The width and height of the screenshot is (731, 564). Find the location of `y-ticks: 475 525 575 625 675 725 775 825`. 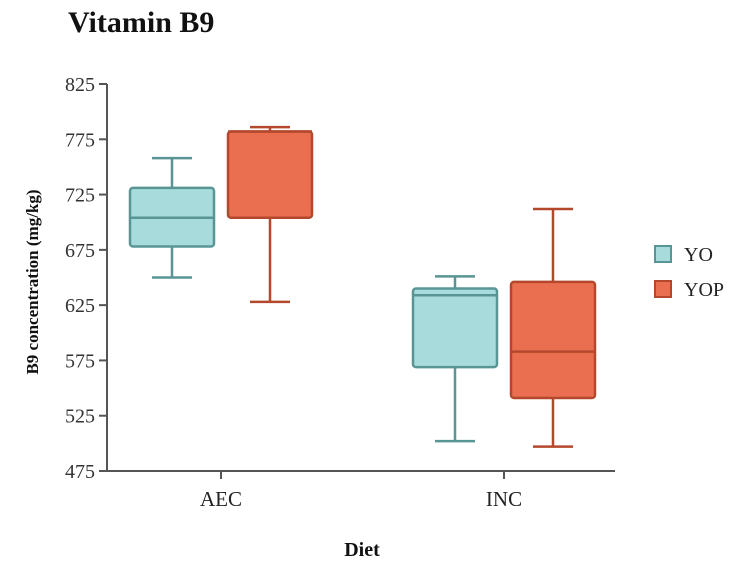

y-ticks: 475 525 575 625 675 725 775 825 is located at coordinates (86, 278).